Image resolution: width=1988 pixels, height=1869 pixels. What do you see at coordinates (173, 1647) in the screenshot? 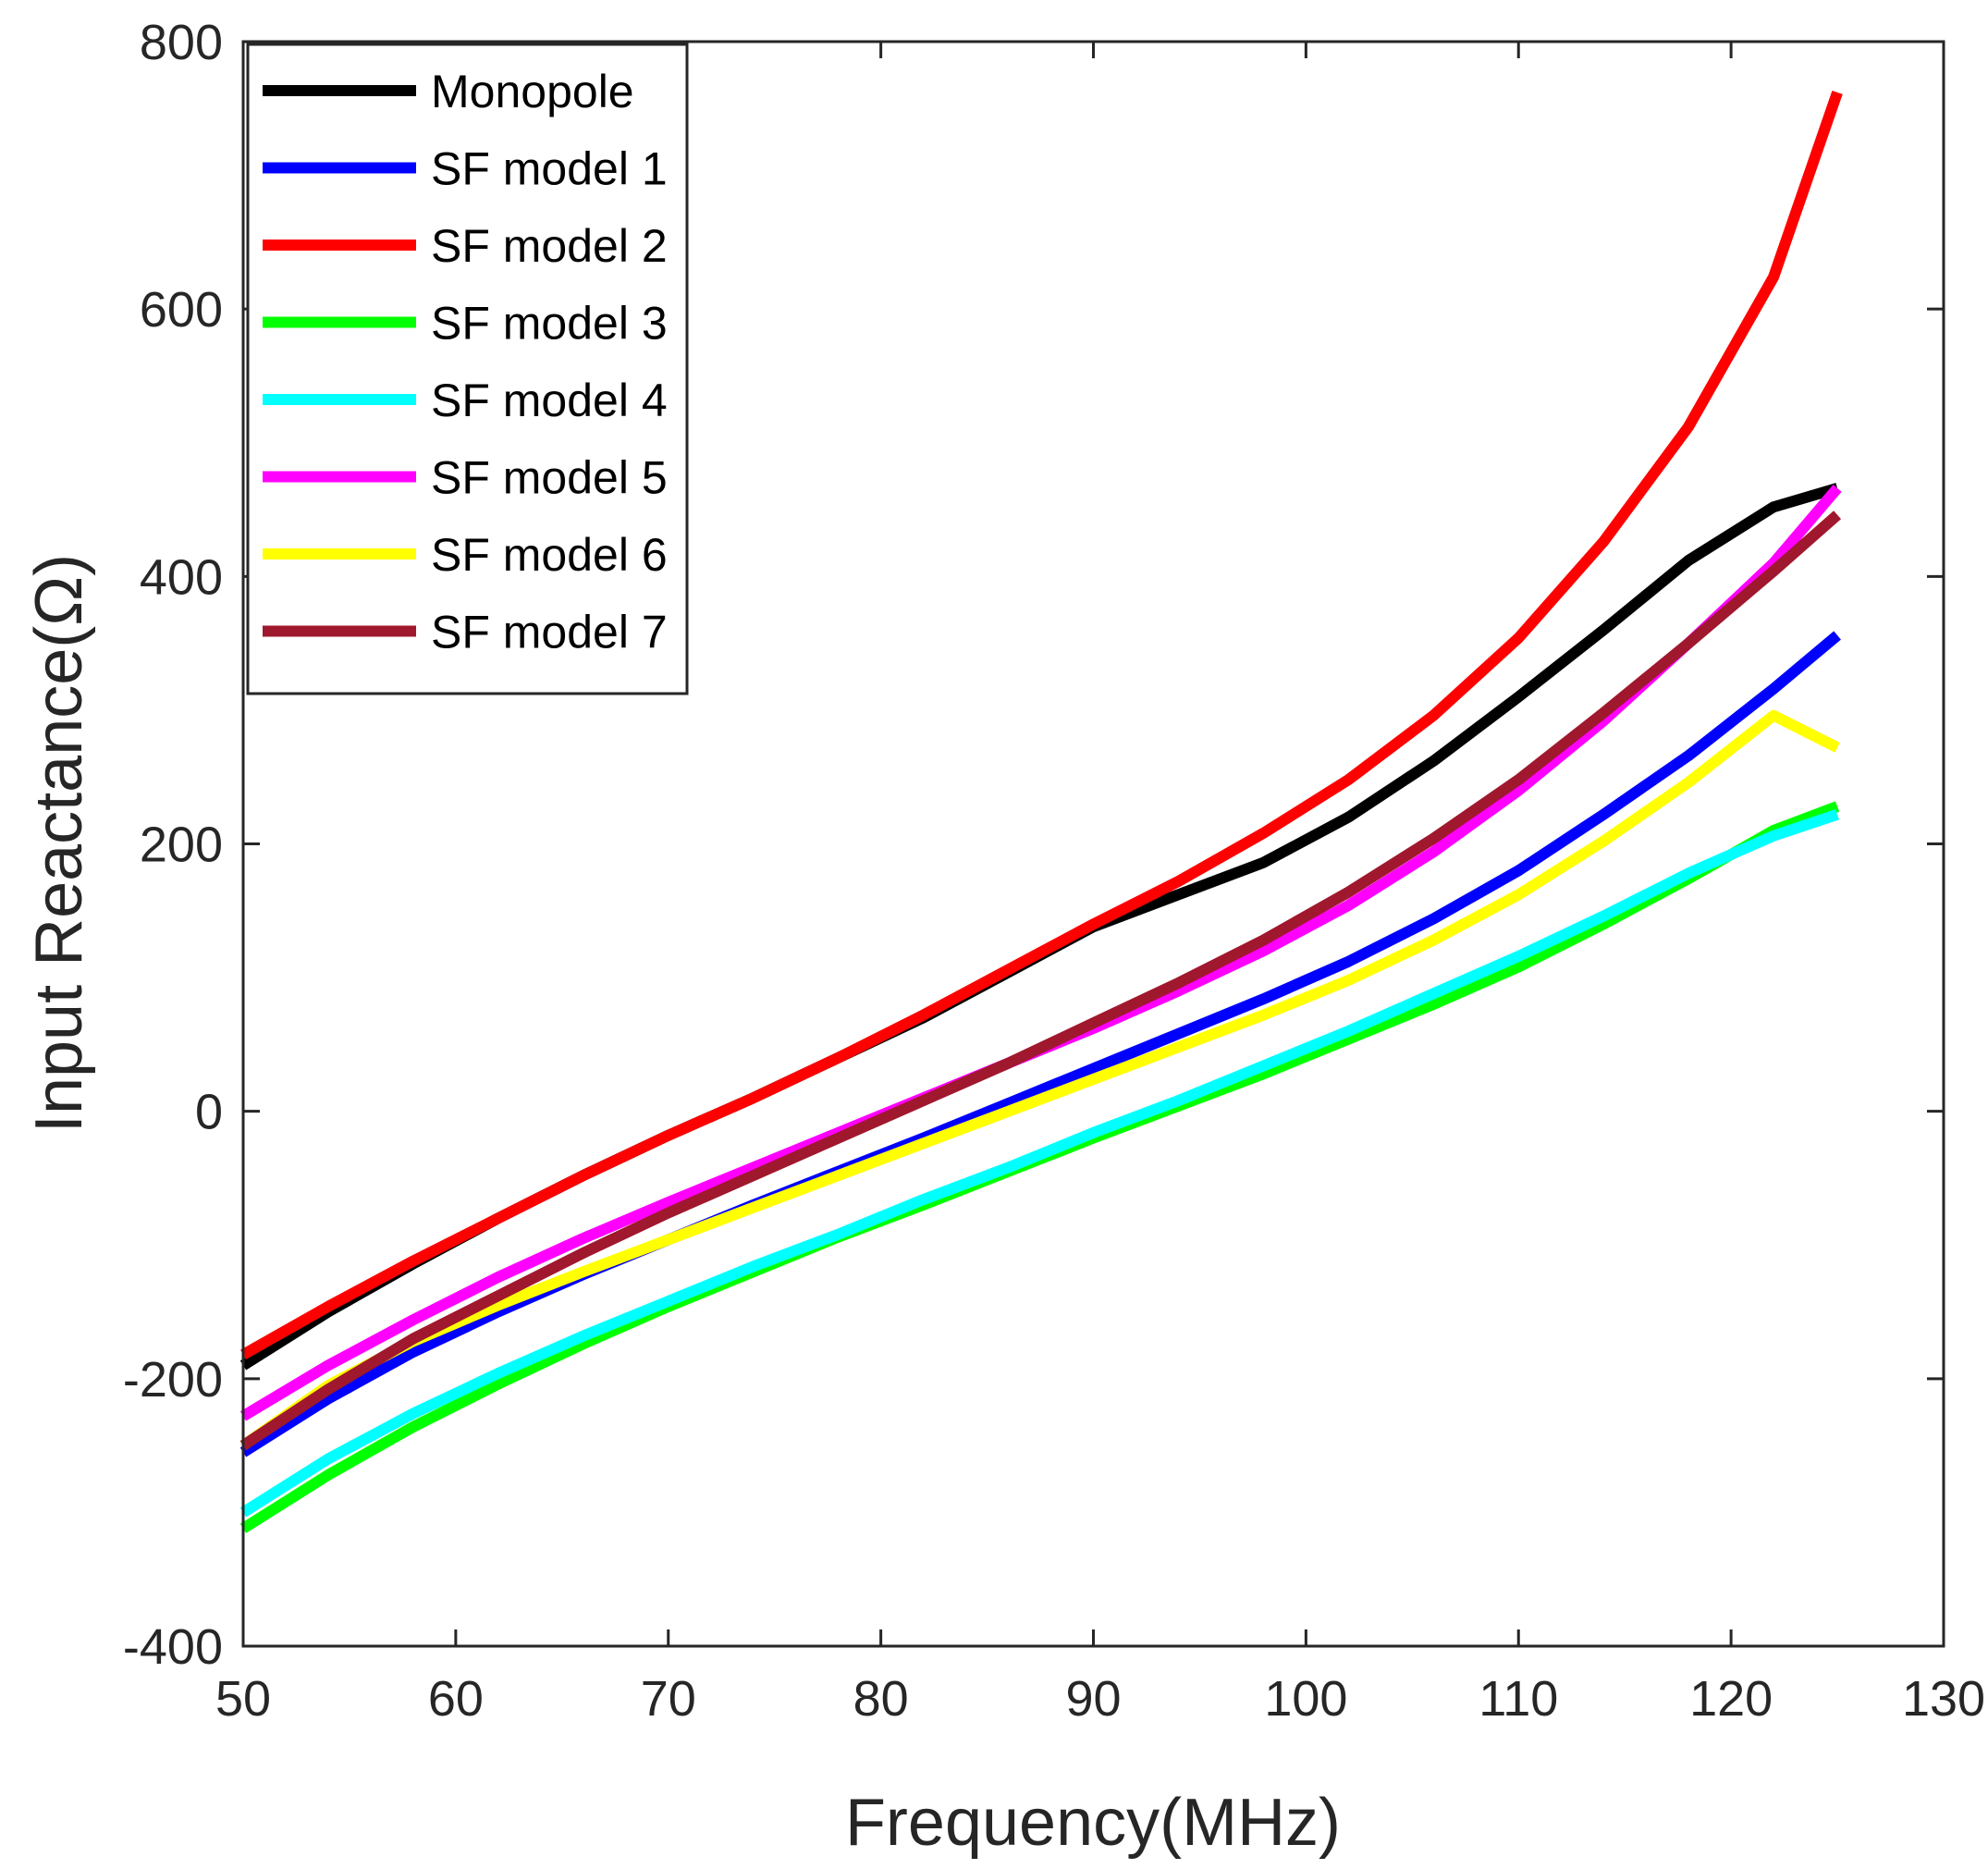
I see `y-tick-label: -400` at bounding box center [173, 1647].